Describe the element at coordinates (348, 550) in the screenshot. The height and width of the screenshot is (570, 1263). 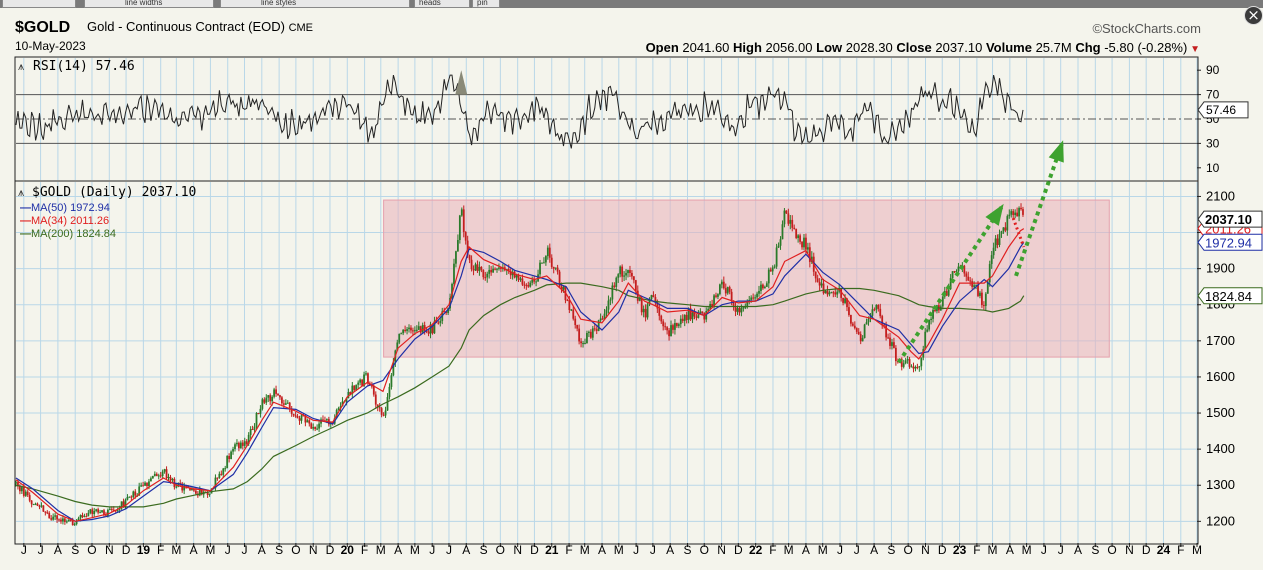
I see `x-tick-label: 20` at that location.